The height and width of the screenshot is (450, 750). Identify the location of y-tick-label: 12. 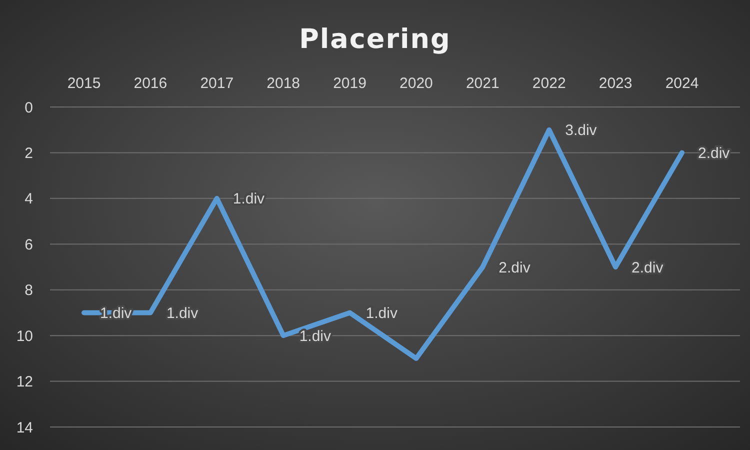
(24, 382).